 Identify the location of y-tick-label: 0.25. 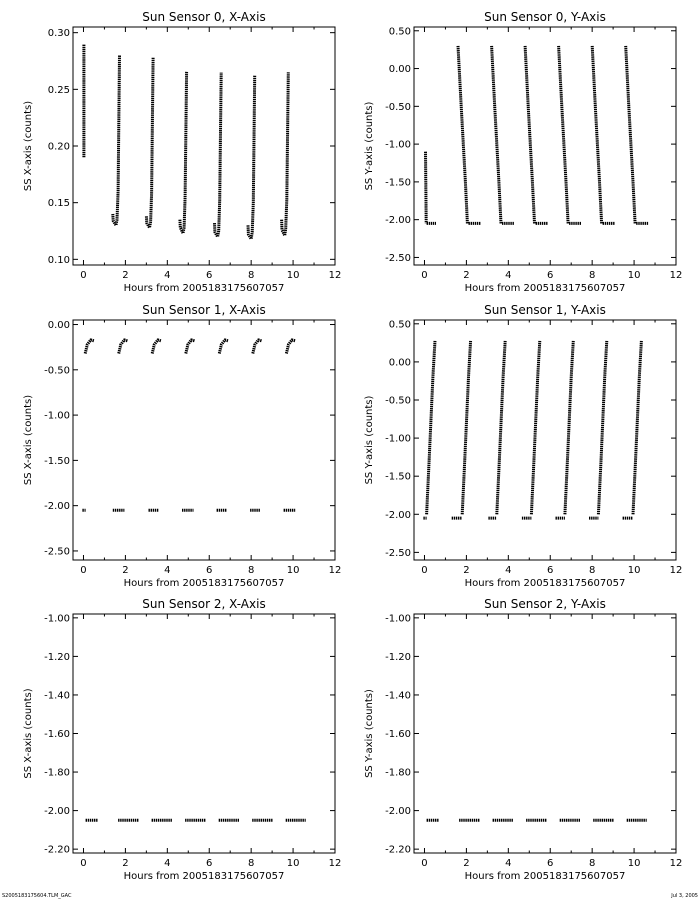
(59, 90).